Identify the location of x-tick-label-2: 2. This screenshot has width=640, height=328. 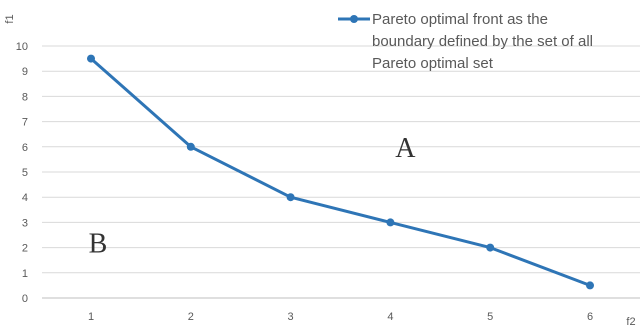
(191, 317).